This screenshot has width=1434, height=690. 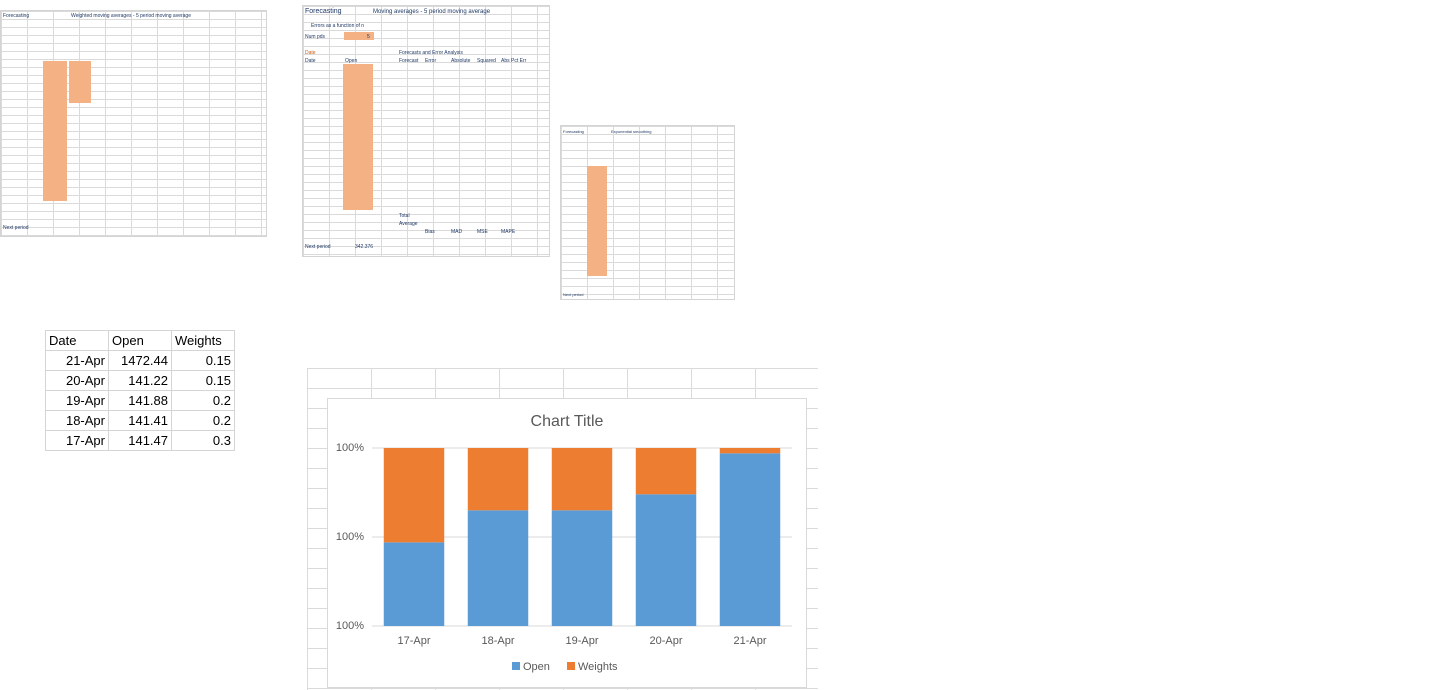 I want to click on sheet-label: Squared, so click(x=486, y=61).